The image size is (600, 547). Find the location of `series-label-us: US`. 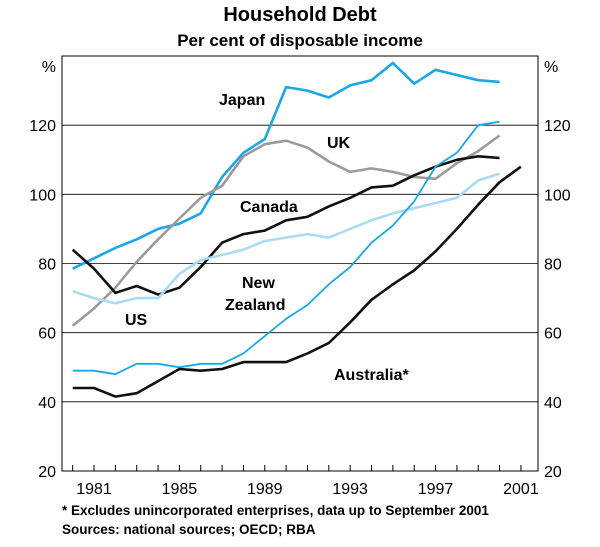

series-label-us: US is located at coordinates (136, 320).